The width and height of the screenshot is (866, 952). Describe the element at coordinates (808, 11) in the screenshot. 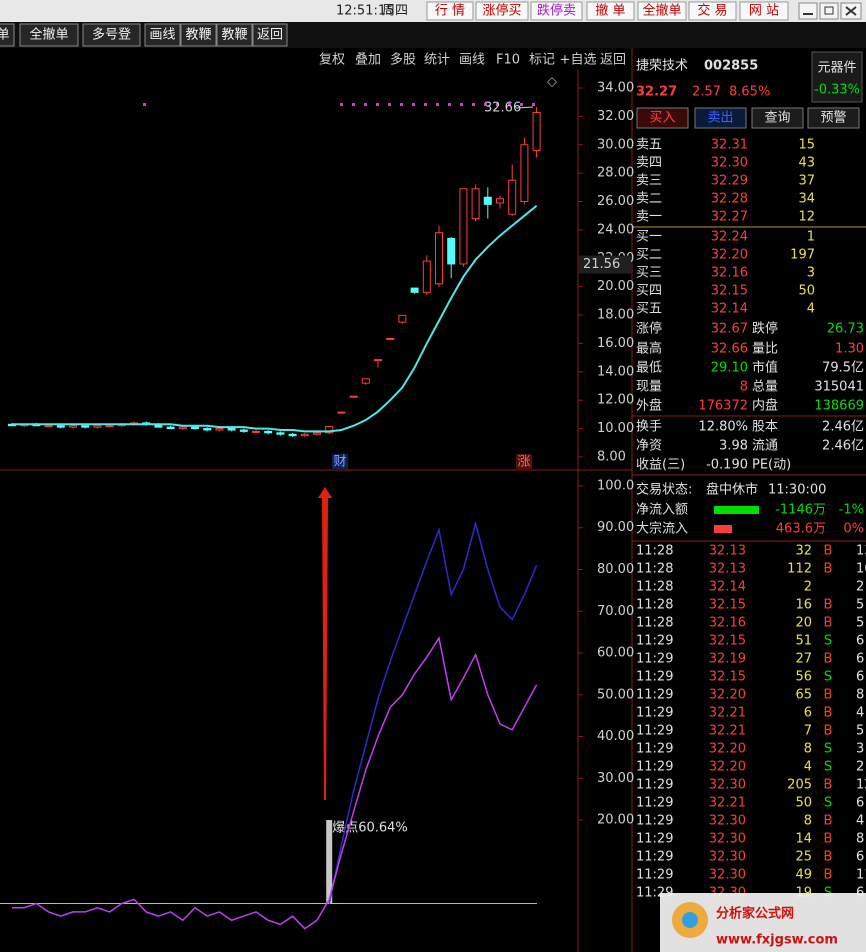

I see `minimize-button` at that location.